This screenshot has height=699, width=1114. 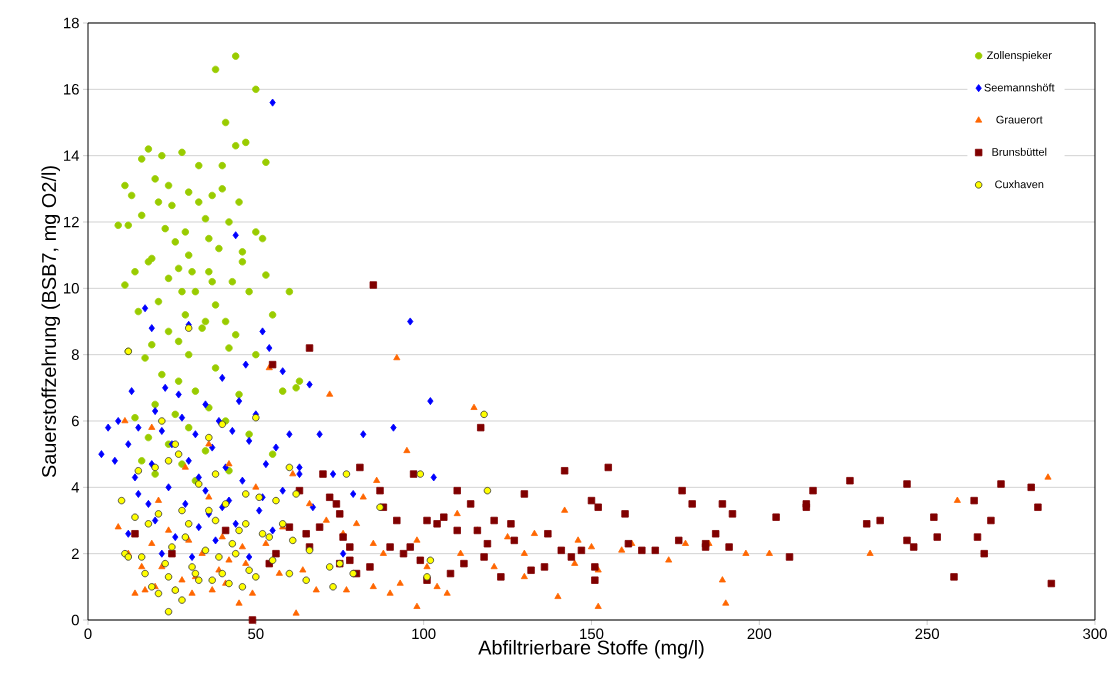 I want to click on x-tick-label: 150, so click(x=592, y=634).